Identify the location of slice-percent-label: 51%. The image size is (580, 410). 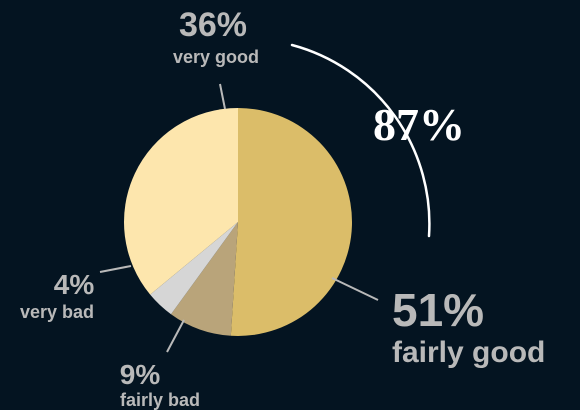
(438, 310).